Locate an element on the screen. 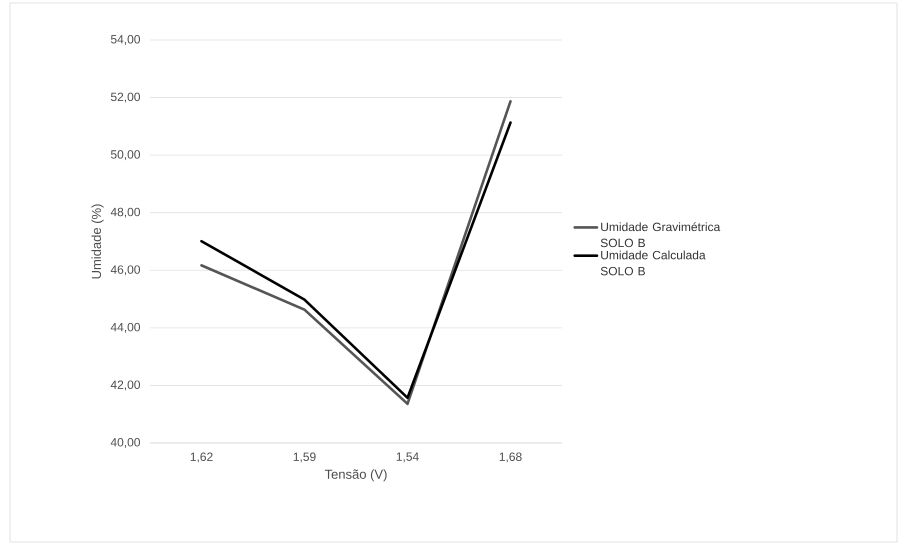 The image size is (900, 545). y-tick-label: 44,00 is located at coordinates (125, 327).